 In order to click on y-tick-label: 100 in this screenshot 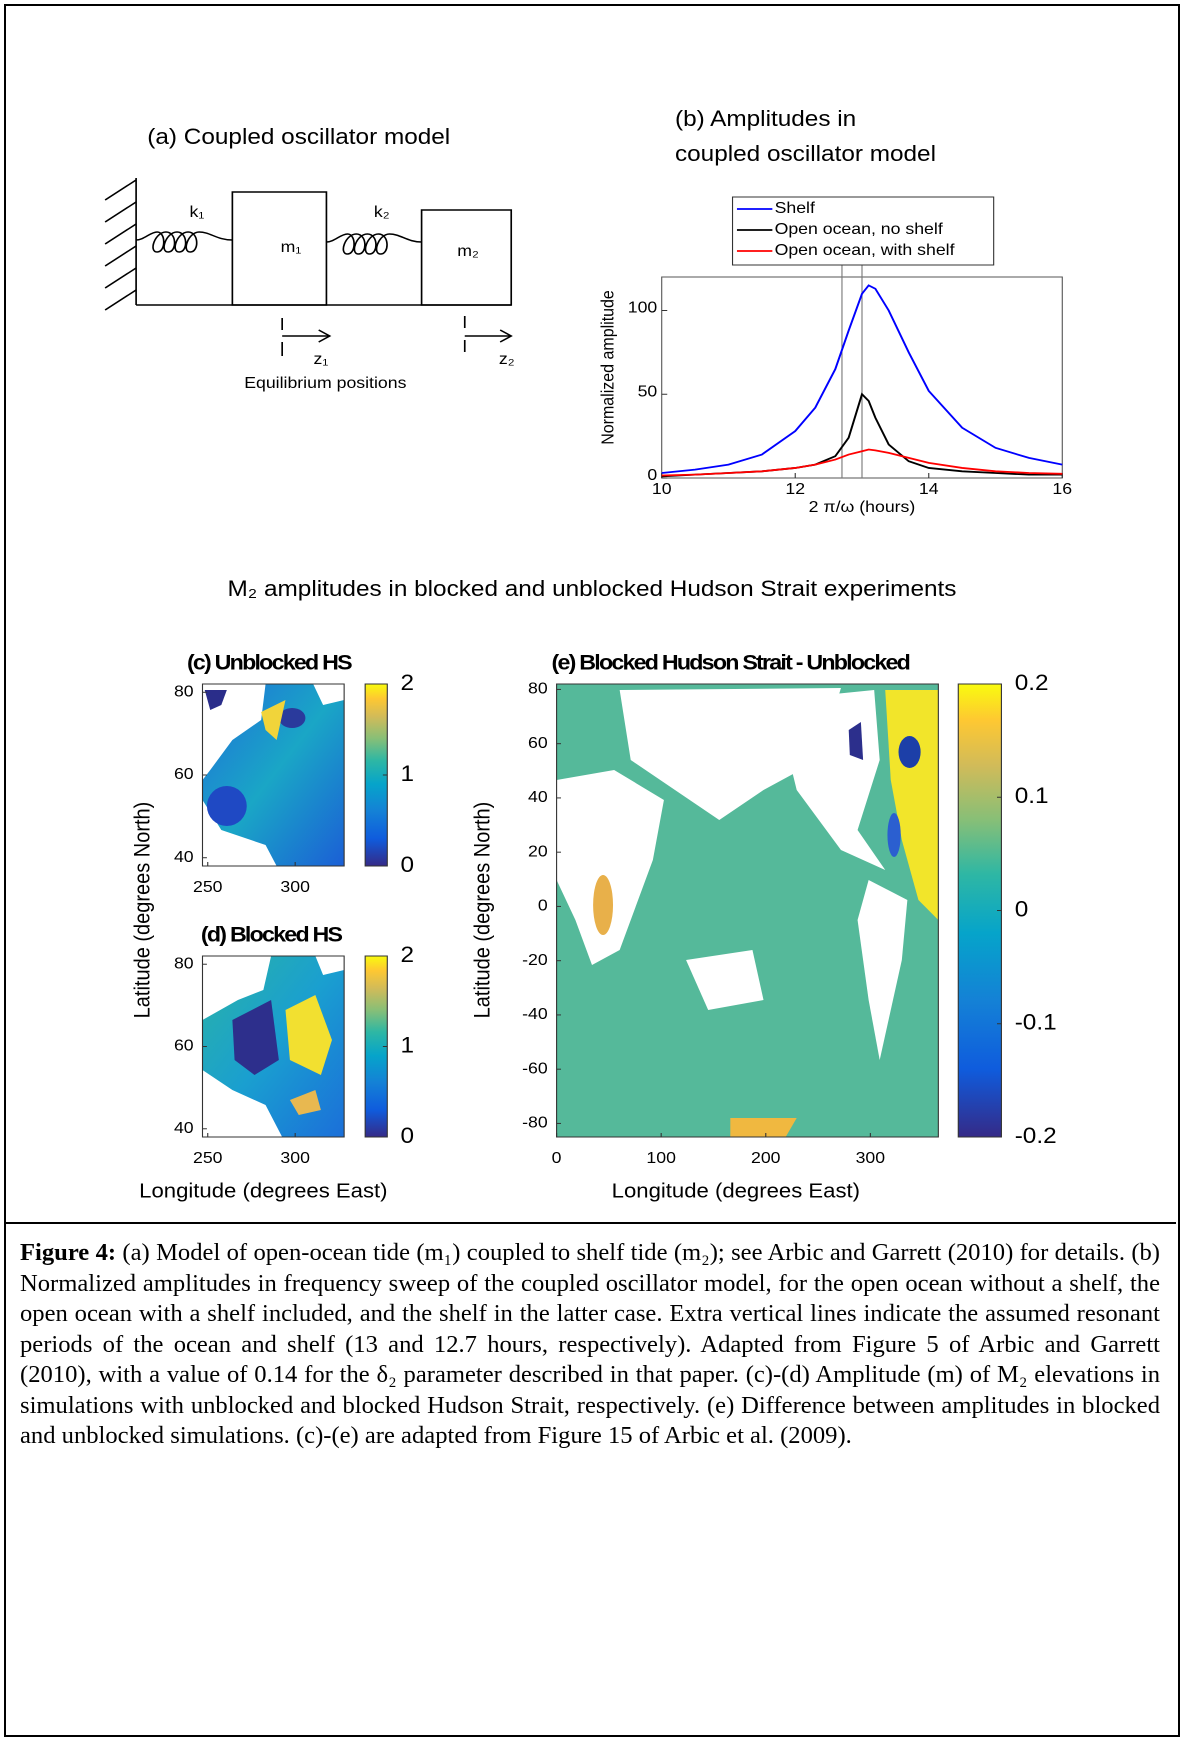, I will do `click(643, 307)`.